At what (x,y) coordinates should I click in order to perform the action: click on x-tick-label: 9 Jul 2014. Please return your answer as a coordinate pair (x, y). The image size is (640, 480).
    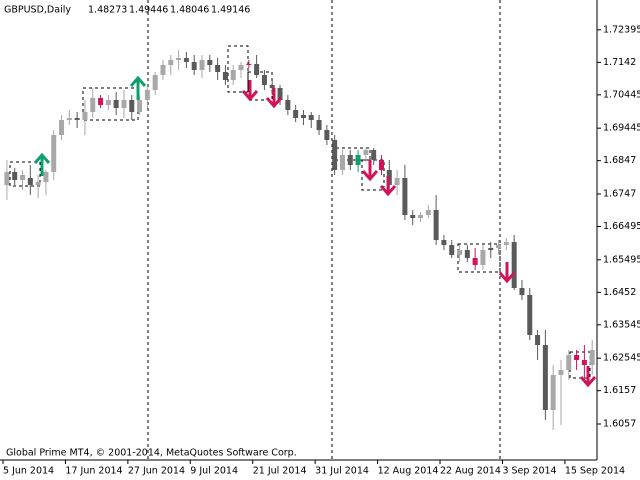
    Looking at the image, I should click on (214, 471).